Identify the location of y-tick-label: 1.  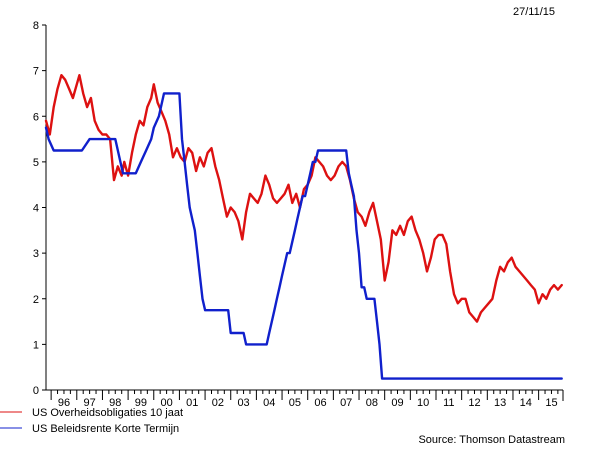
(36, 345).